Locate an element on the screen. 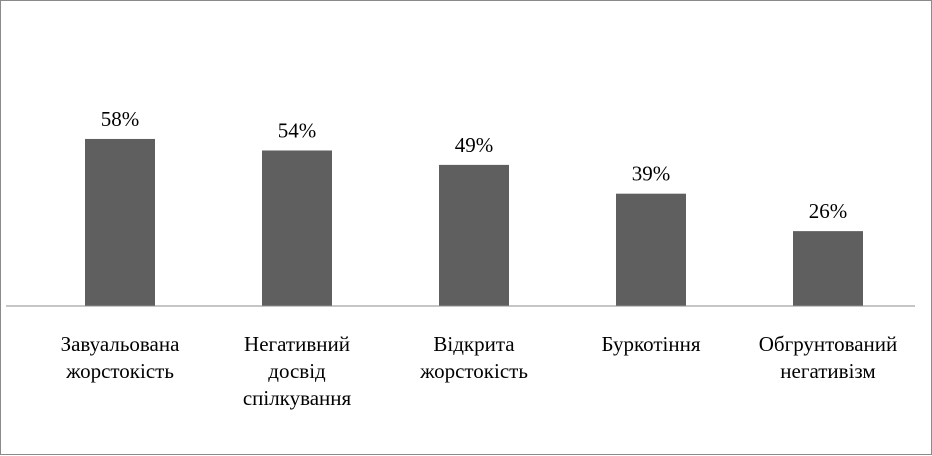 Image resolution: width=932 pixels, height=456 pixels. category-label-2: Негативний досвід спілкування is located at coordinates (297, 371).